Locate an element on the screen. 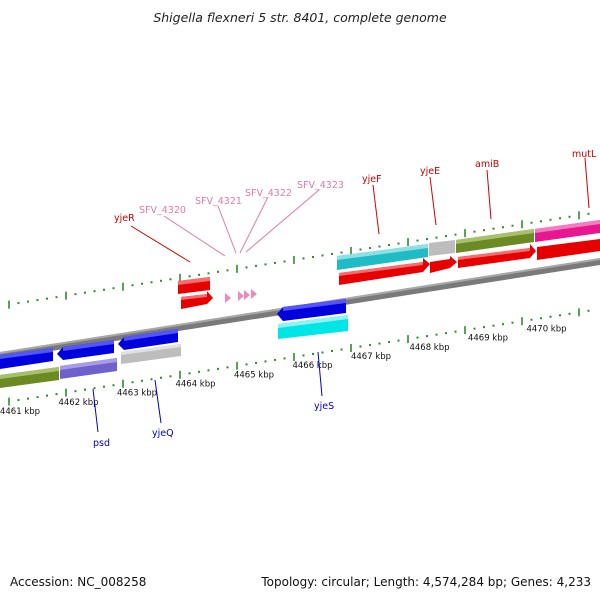  ruler-label: 4470 kbp is located at coordinates (546, 330).